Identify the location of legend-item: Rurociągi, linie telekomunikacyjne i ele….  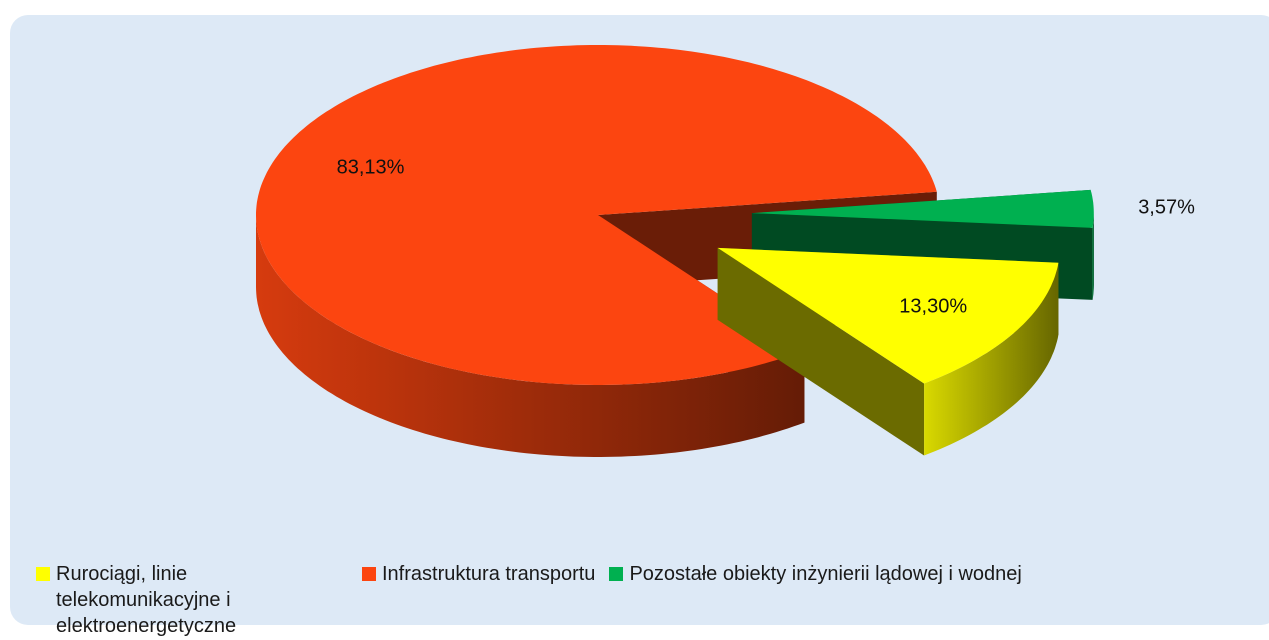
(192, 600).